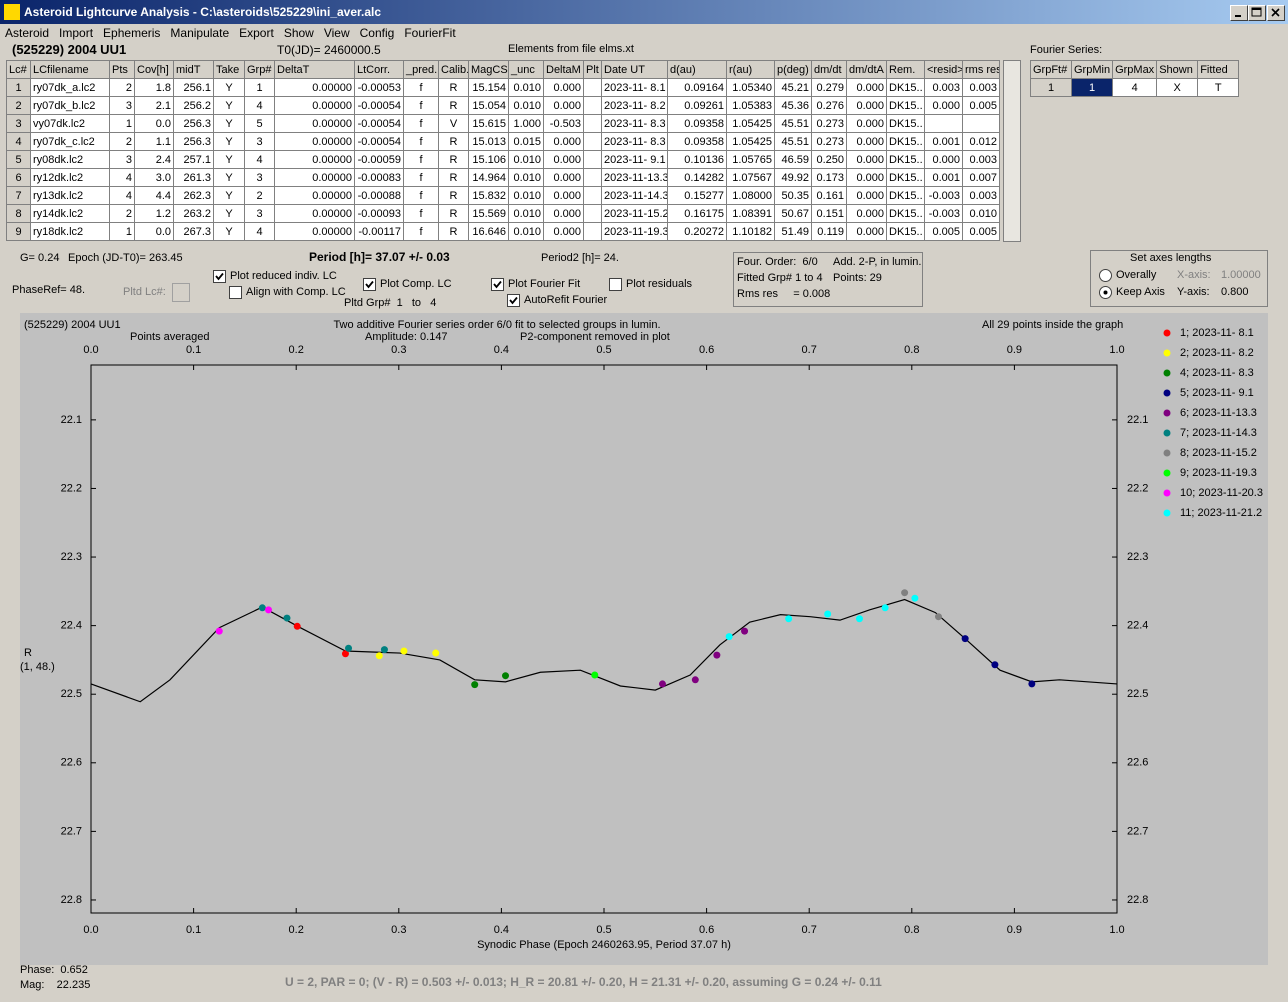  Describe the element at coordinates (70, 87) in the screenshot. I see `table-cell: ry07dk_a.lc2` at that location.